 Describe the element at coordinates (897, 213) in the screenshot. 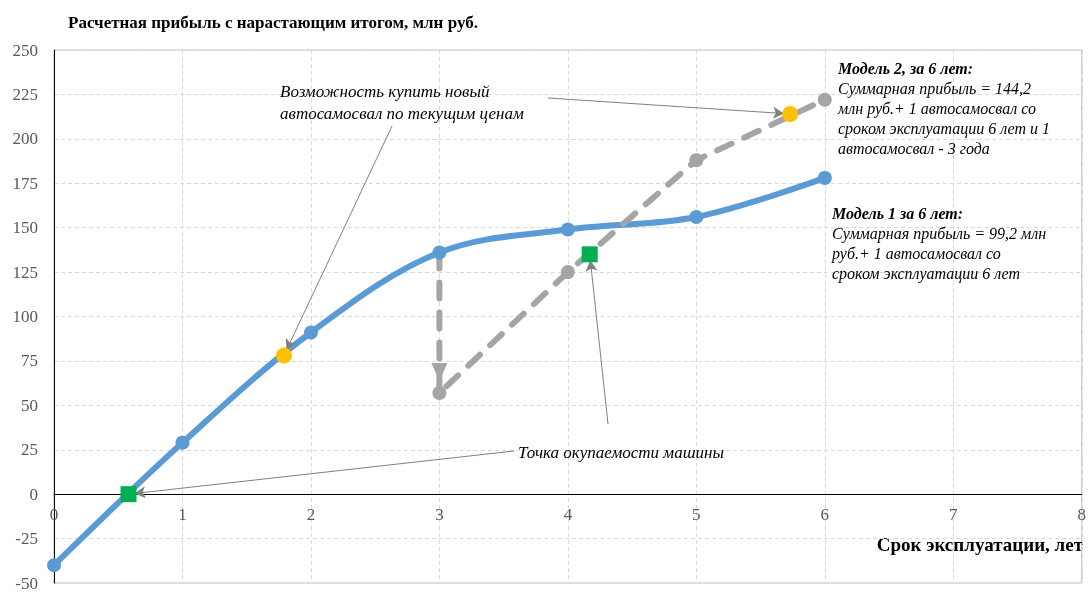

I see `annotation: Модель 1 за 6 лет:` at that location.